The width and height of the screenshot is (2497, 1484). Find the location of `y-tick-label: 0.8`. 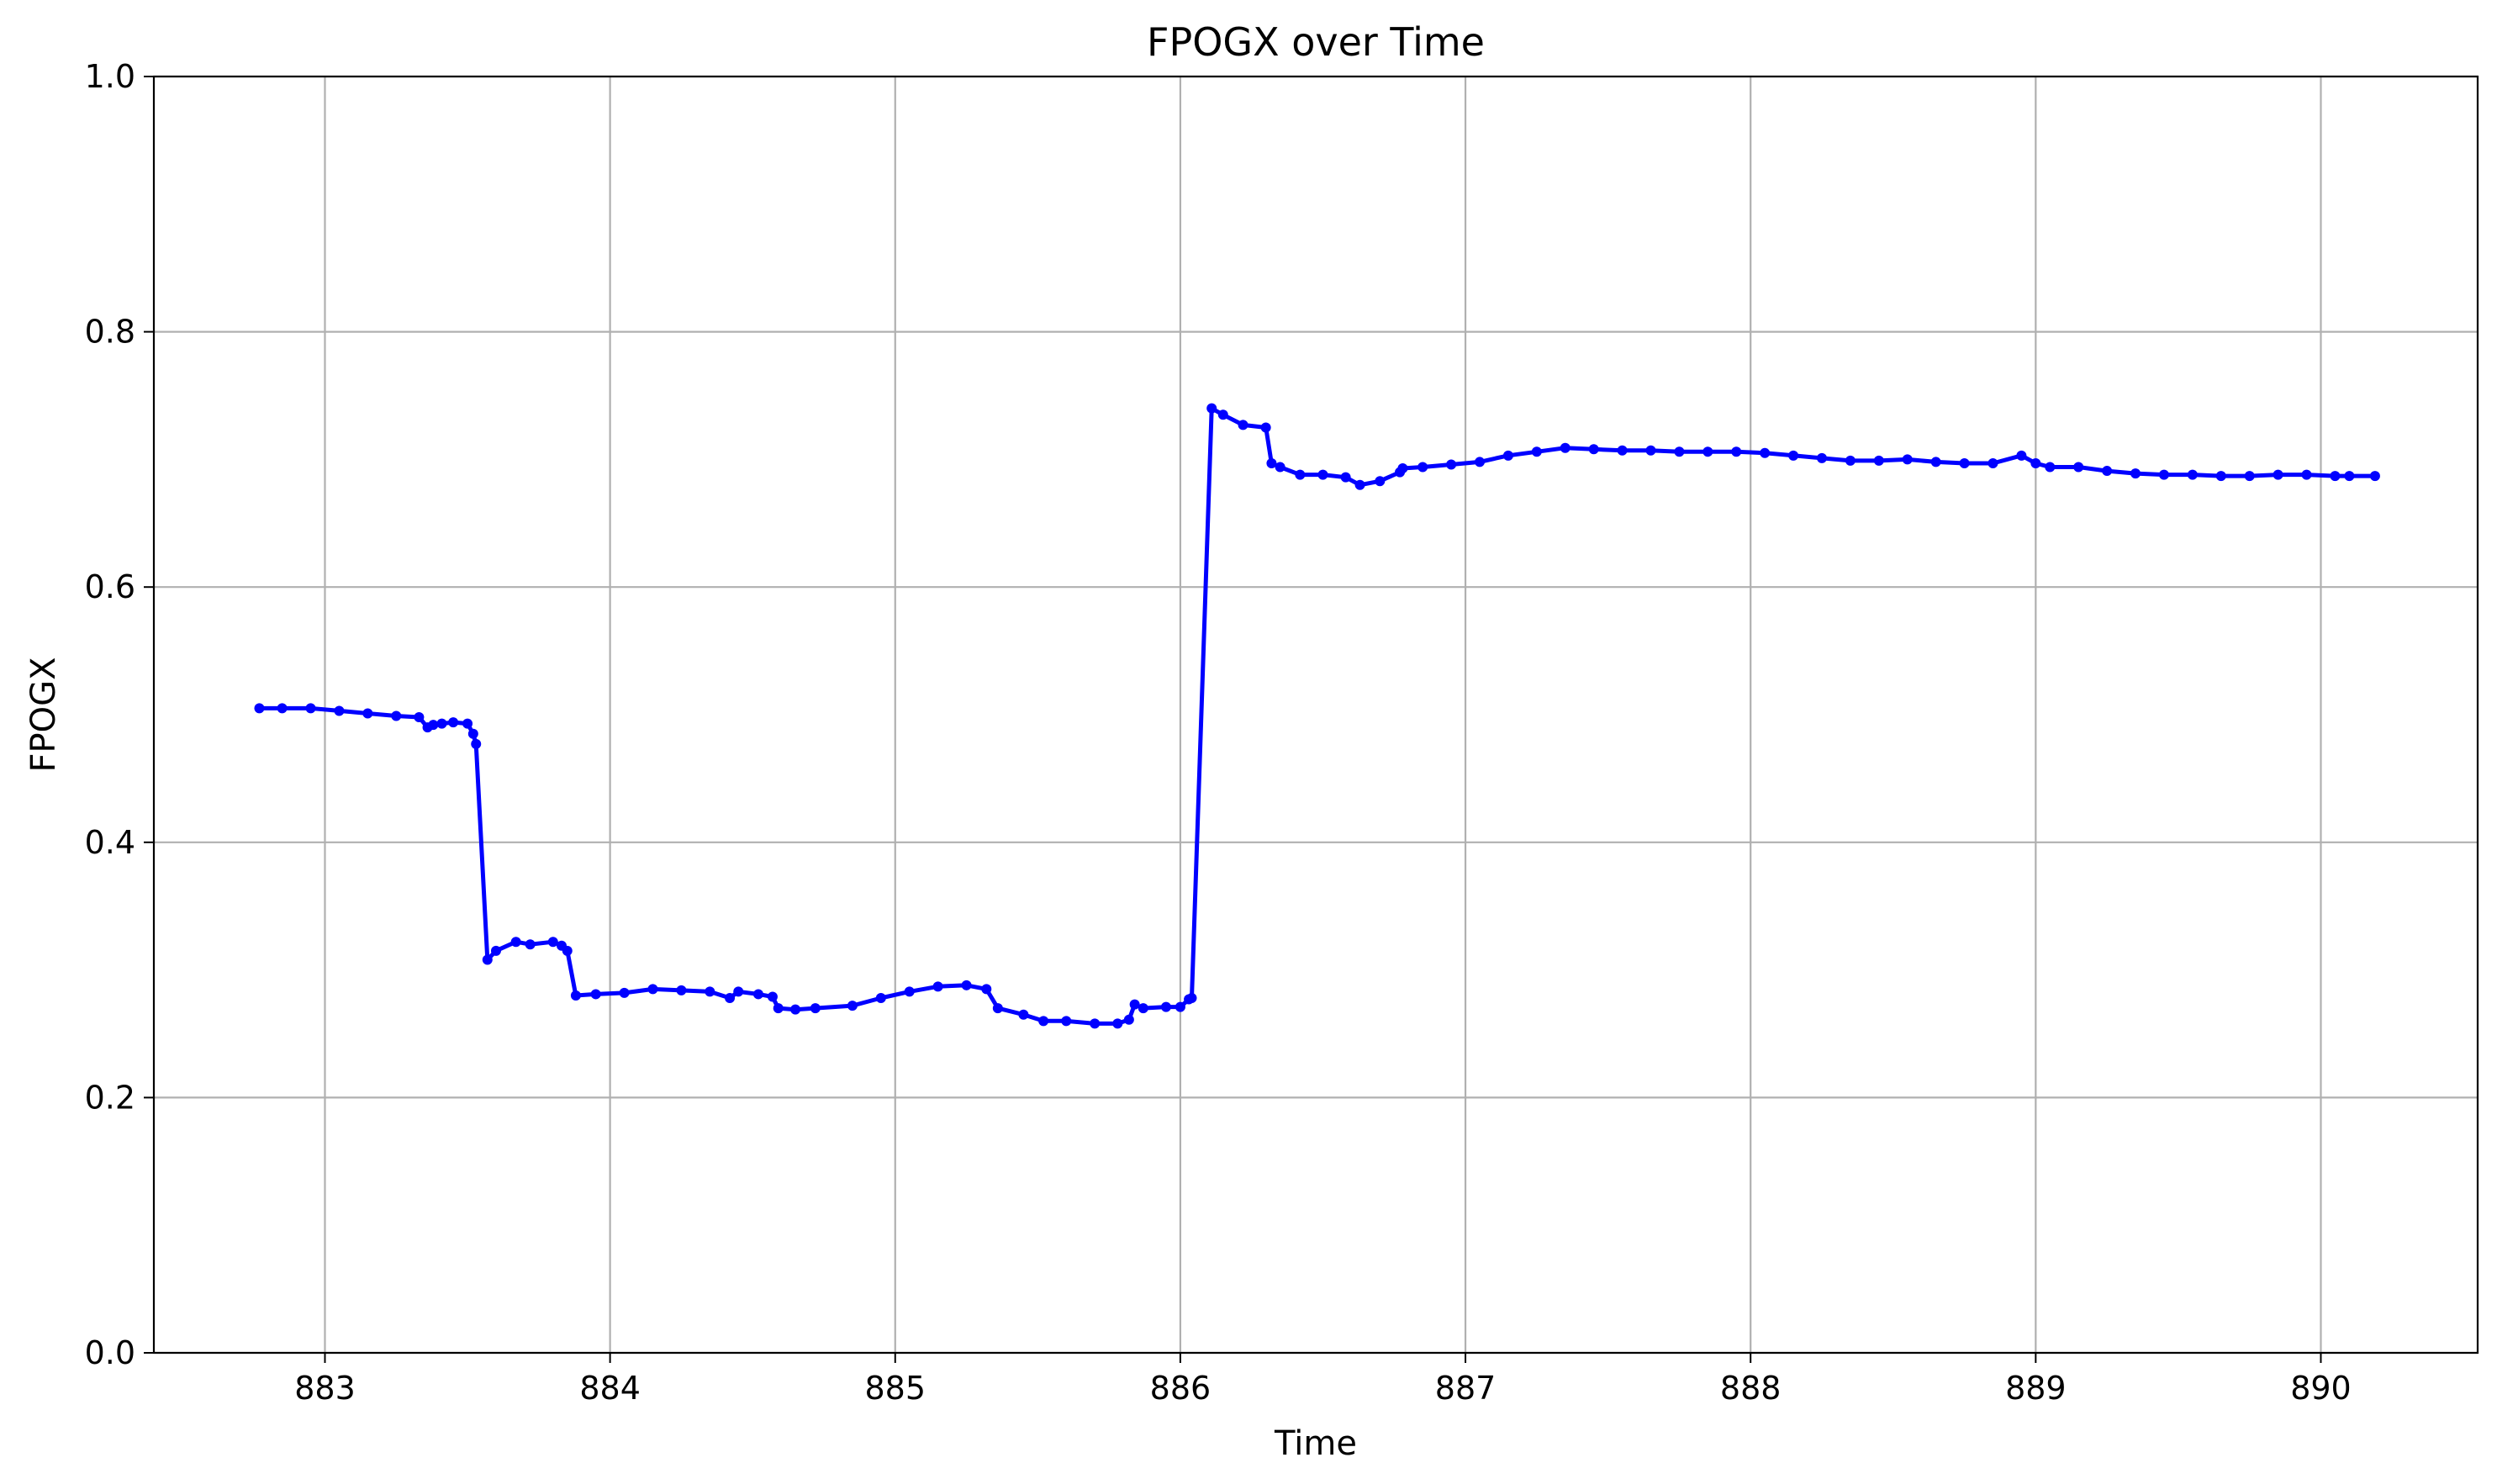

y-tick-label: 0.8 is located at coordinates (110, 332).